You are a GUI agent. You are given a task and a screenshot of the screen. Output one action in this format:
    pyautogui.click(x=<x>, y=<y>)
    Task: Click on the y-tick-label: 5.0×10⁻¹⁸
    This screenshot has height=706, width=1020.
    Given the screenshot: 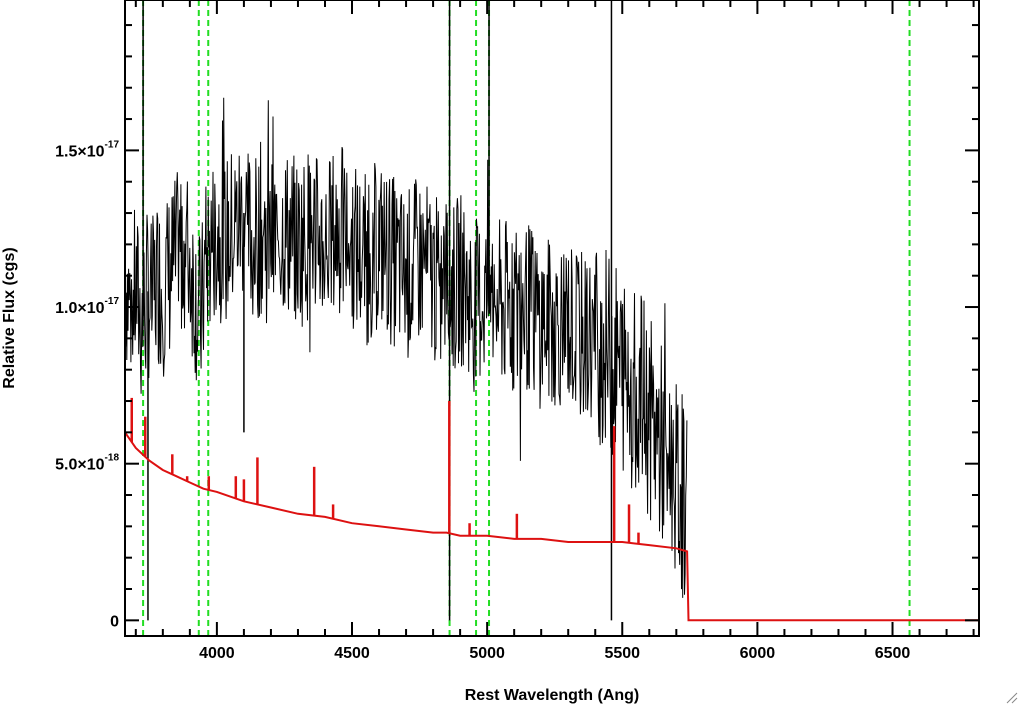 What is the action you would take?
    pyautogui.click(x=87, y=463)
    